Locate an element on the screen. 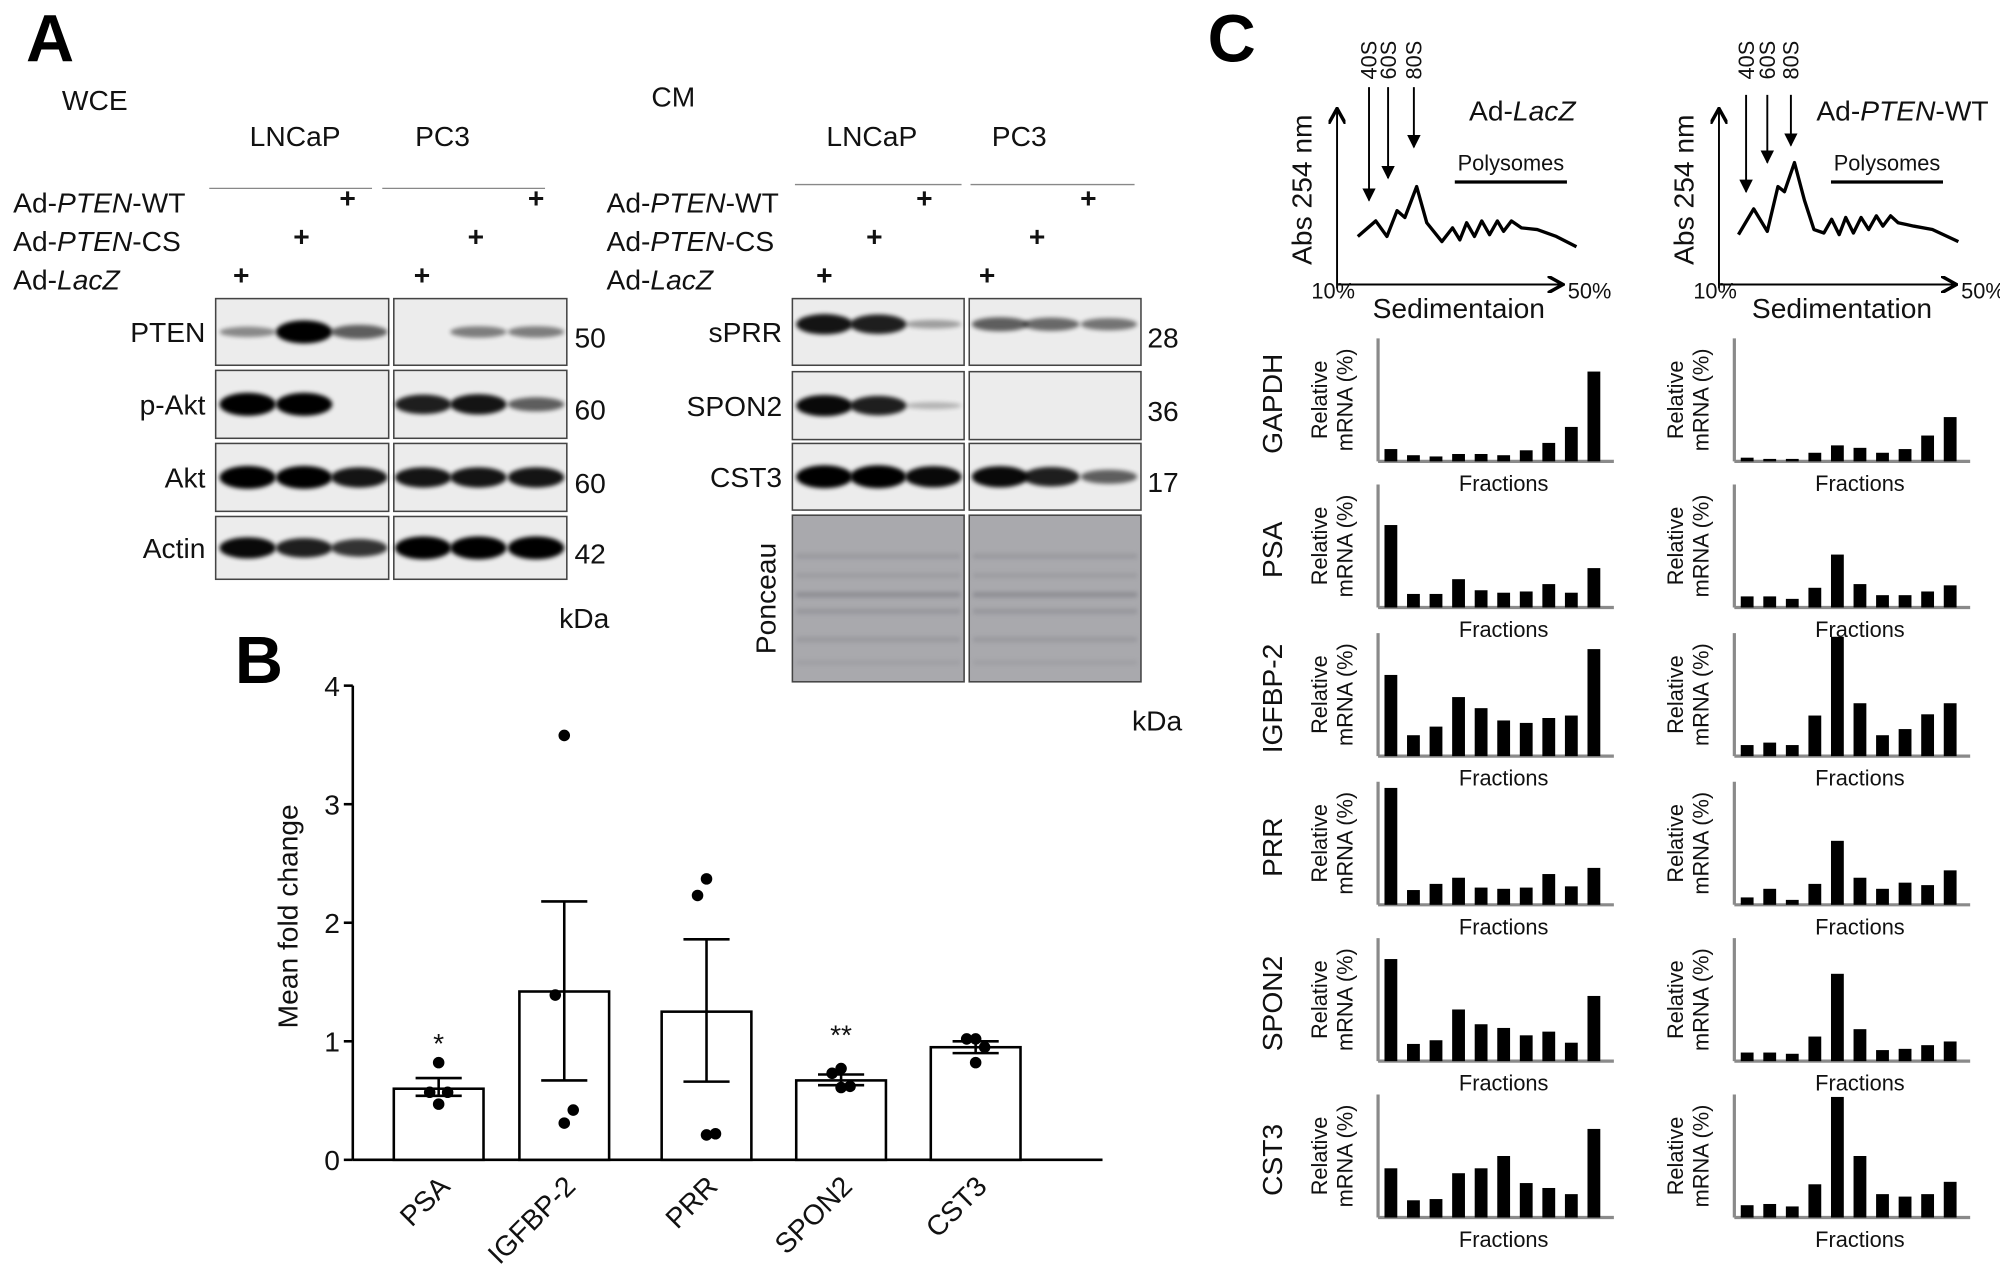 Image resolution: width=2000 pixels, height=1288 pixels. treatment-suffix: -WT is located at coordinates (752, 203).